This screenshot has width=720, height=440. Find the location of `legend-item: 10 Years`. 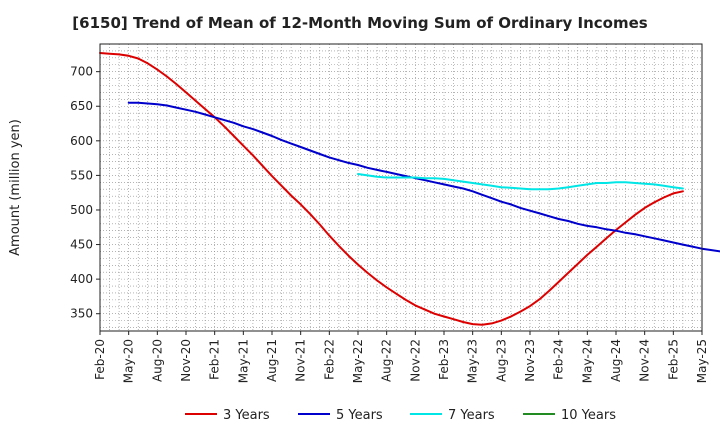

legend-item: 10 Years is located at coordinates (569, 415).